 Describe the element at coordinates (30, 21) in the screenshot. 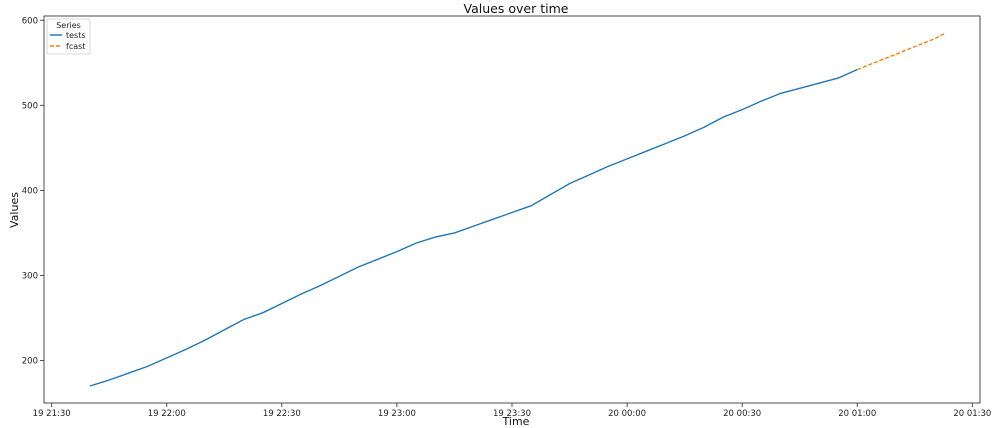

I see `y-tick-label: 600` at that location.